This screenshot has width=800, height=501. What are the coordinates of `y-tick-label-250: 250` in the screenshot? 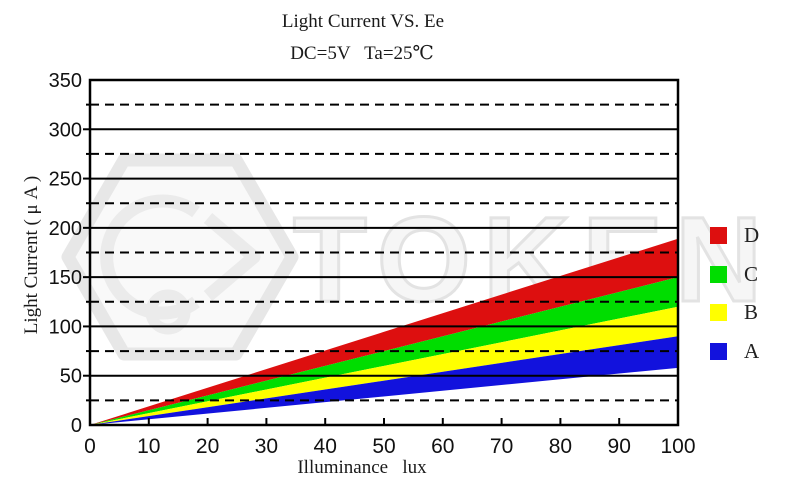 It's located at (65, 180).